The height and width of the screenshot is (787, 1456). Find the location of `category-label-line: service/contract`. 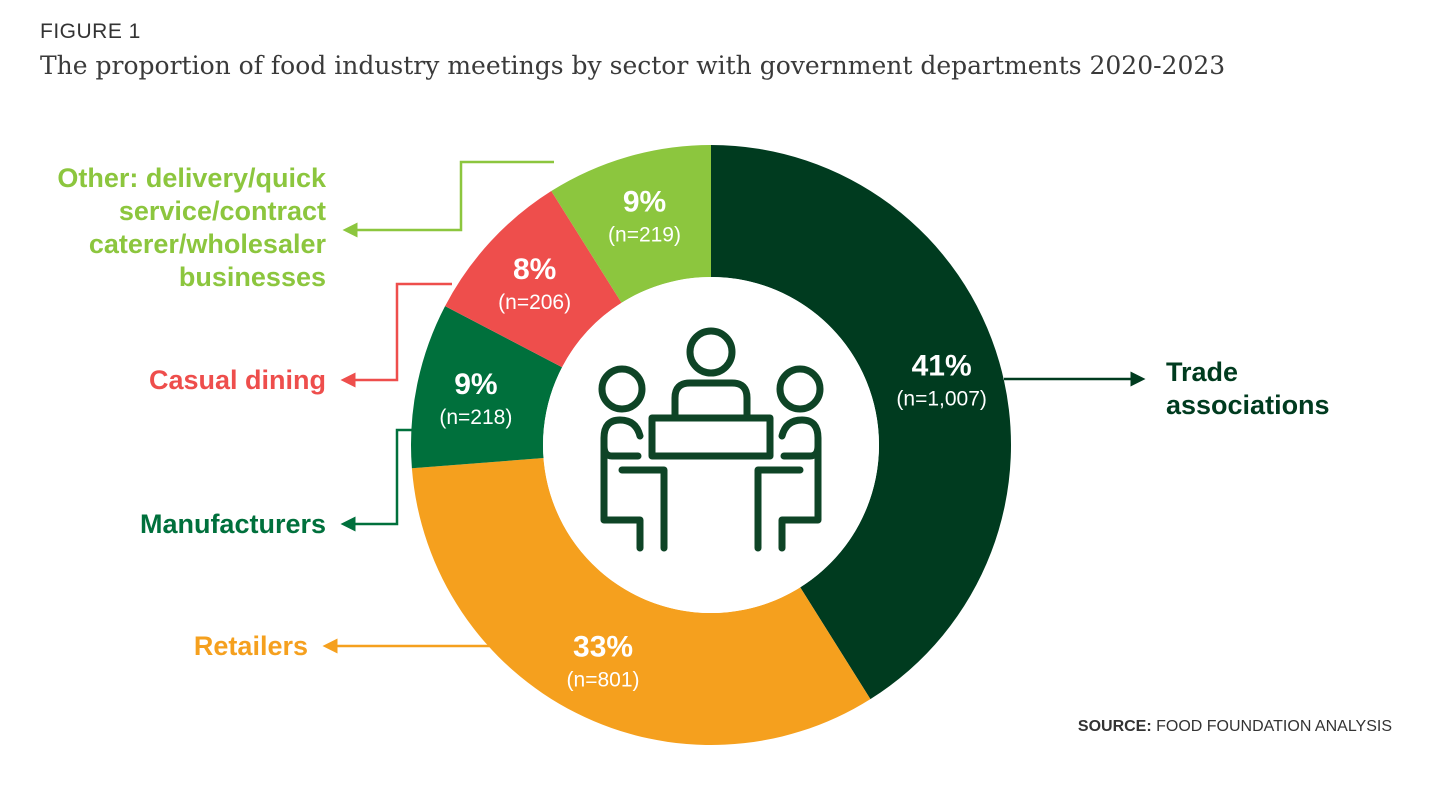

category-label-line: service/contract is located at coordinates (222, 211).